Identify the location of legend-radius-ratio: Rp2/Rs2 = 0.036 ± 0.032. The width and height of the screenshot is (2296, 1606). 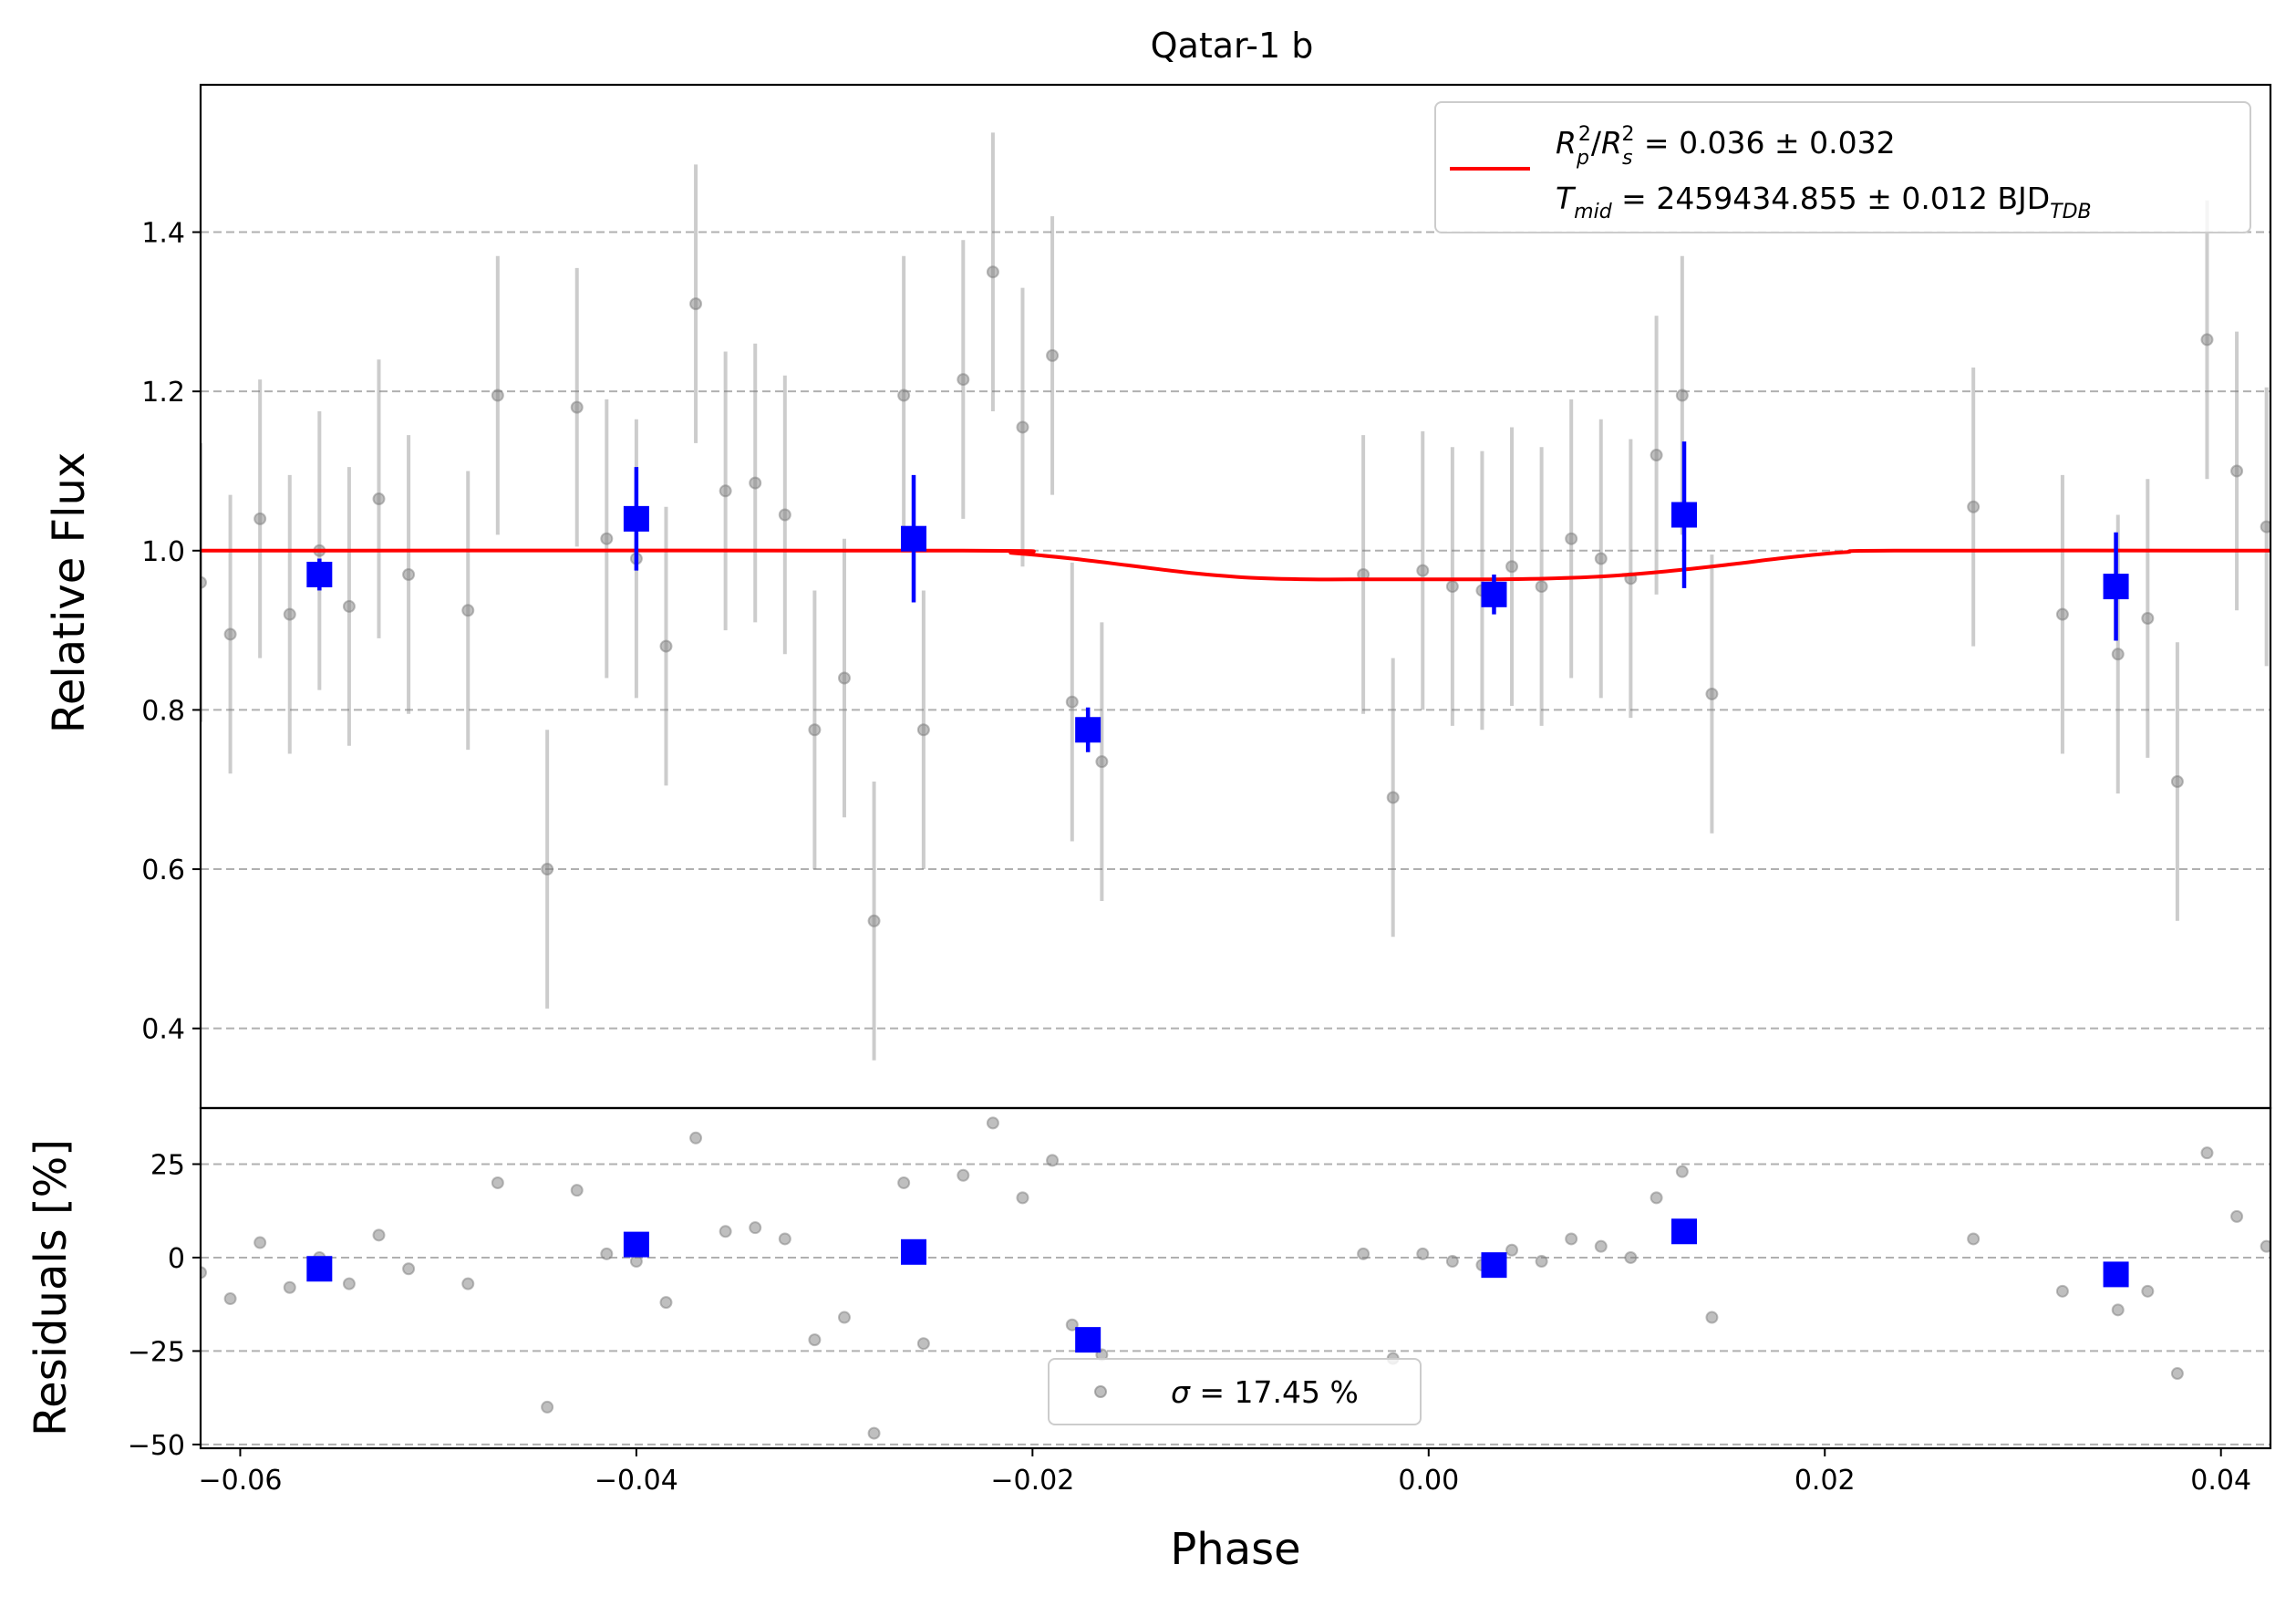
(1726, 146).